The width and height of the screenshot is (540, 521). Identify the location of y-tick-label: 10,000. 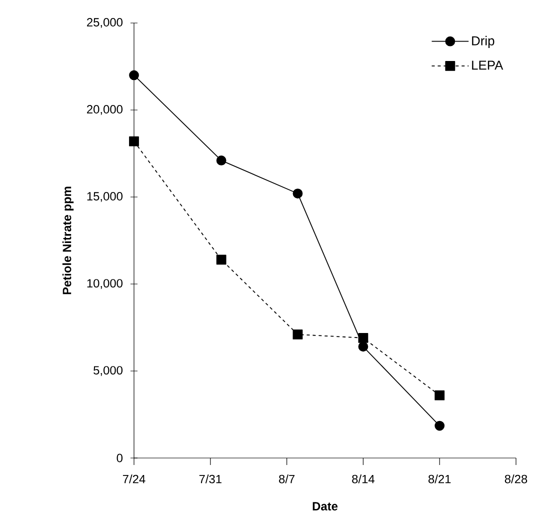
(105, 284).